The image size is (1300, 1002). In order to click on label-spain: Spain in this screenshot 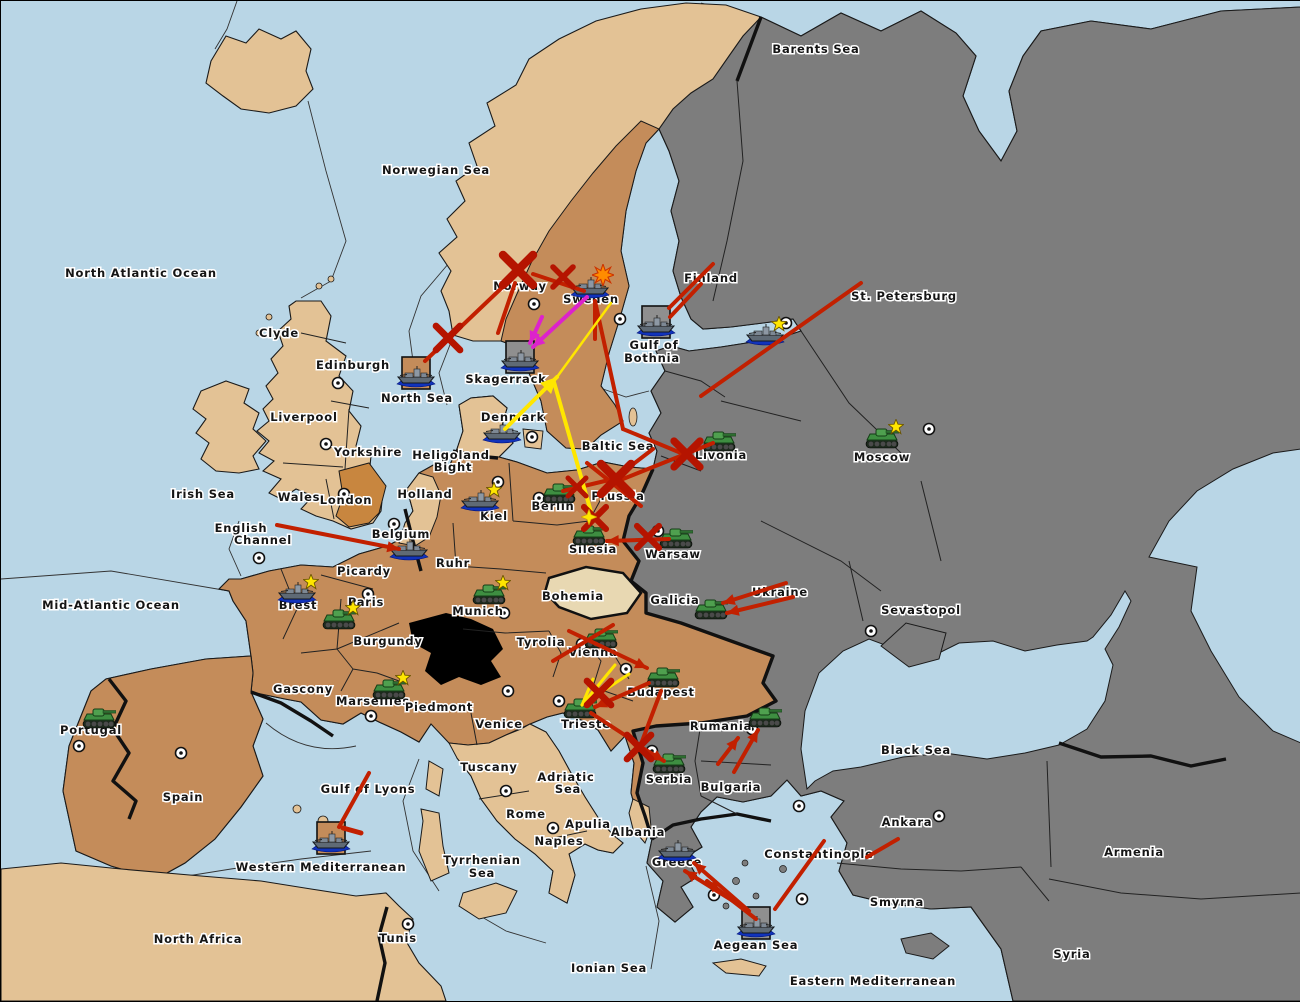, I will do `click(183, 797)`.